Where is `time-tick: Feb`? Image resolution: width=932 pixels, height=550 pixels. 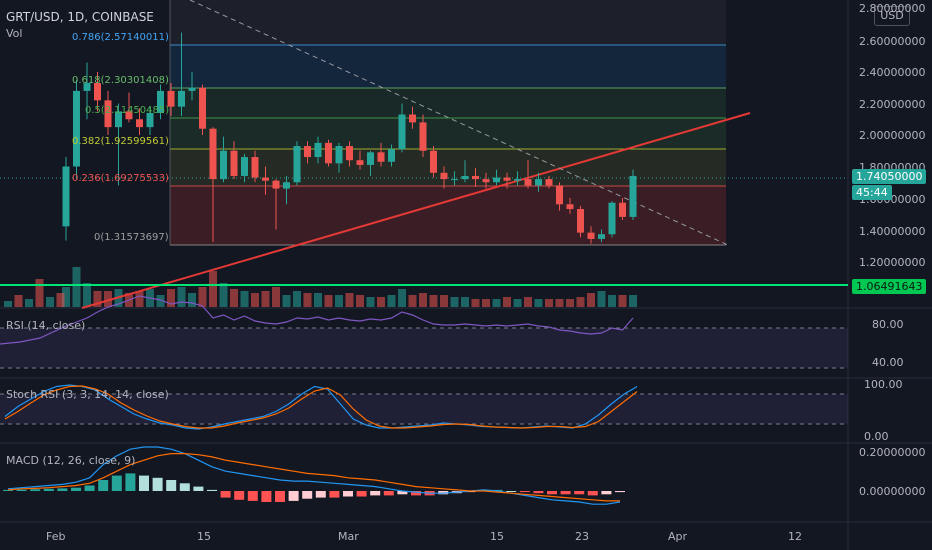
time-tick: Feb is located at coordinates (56, 536).